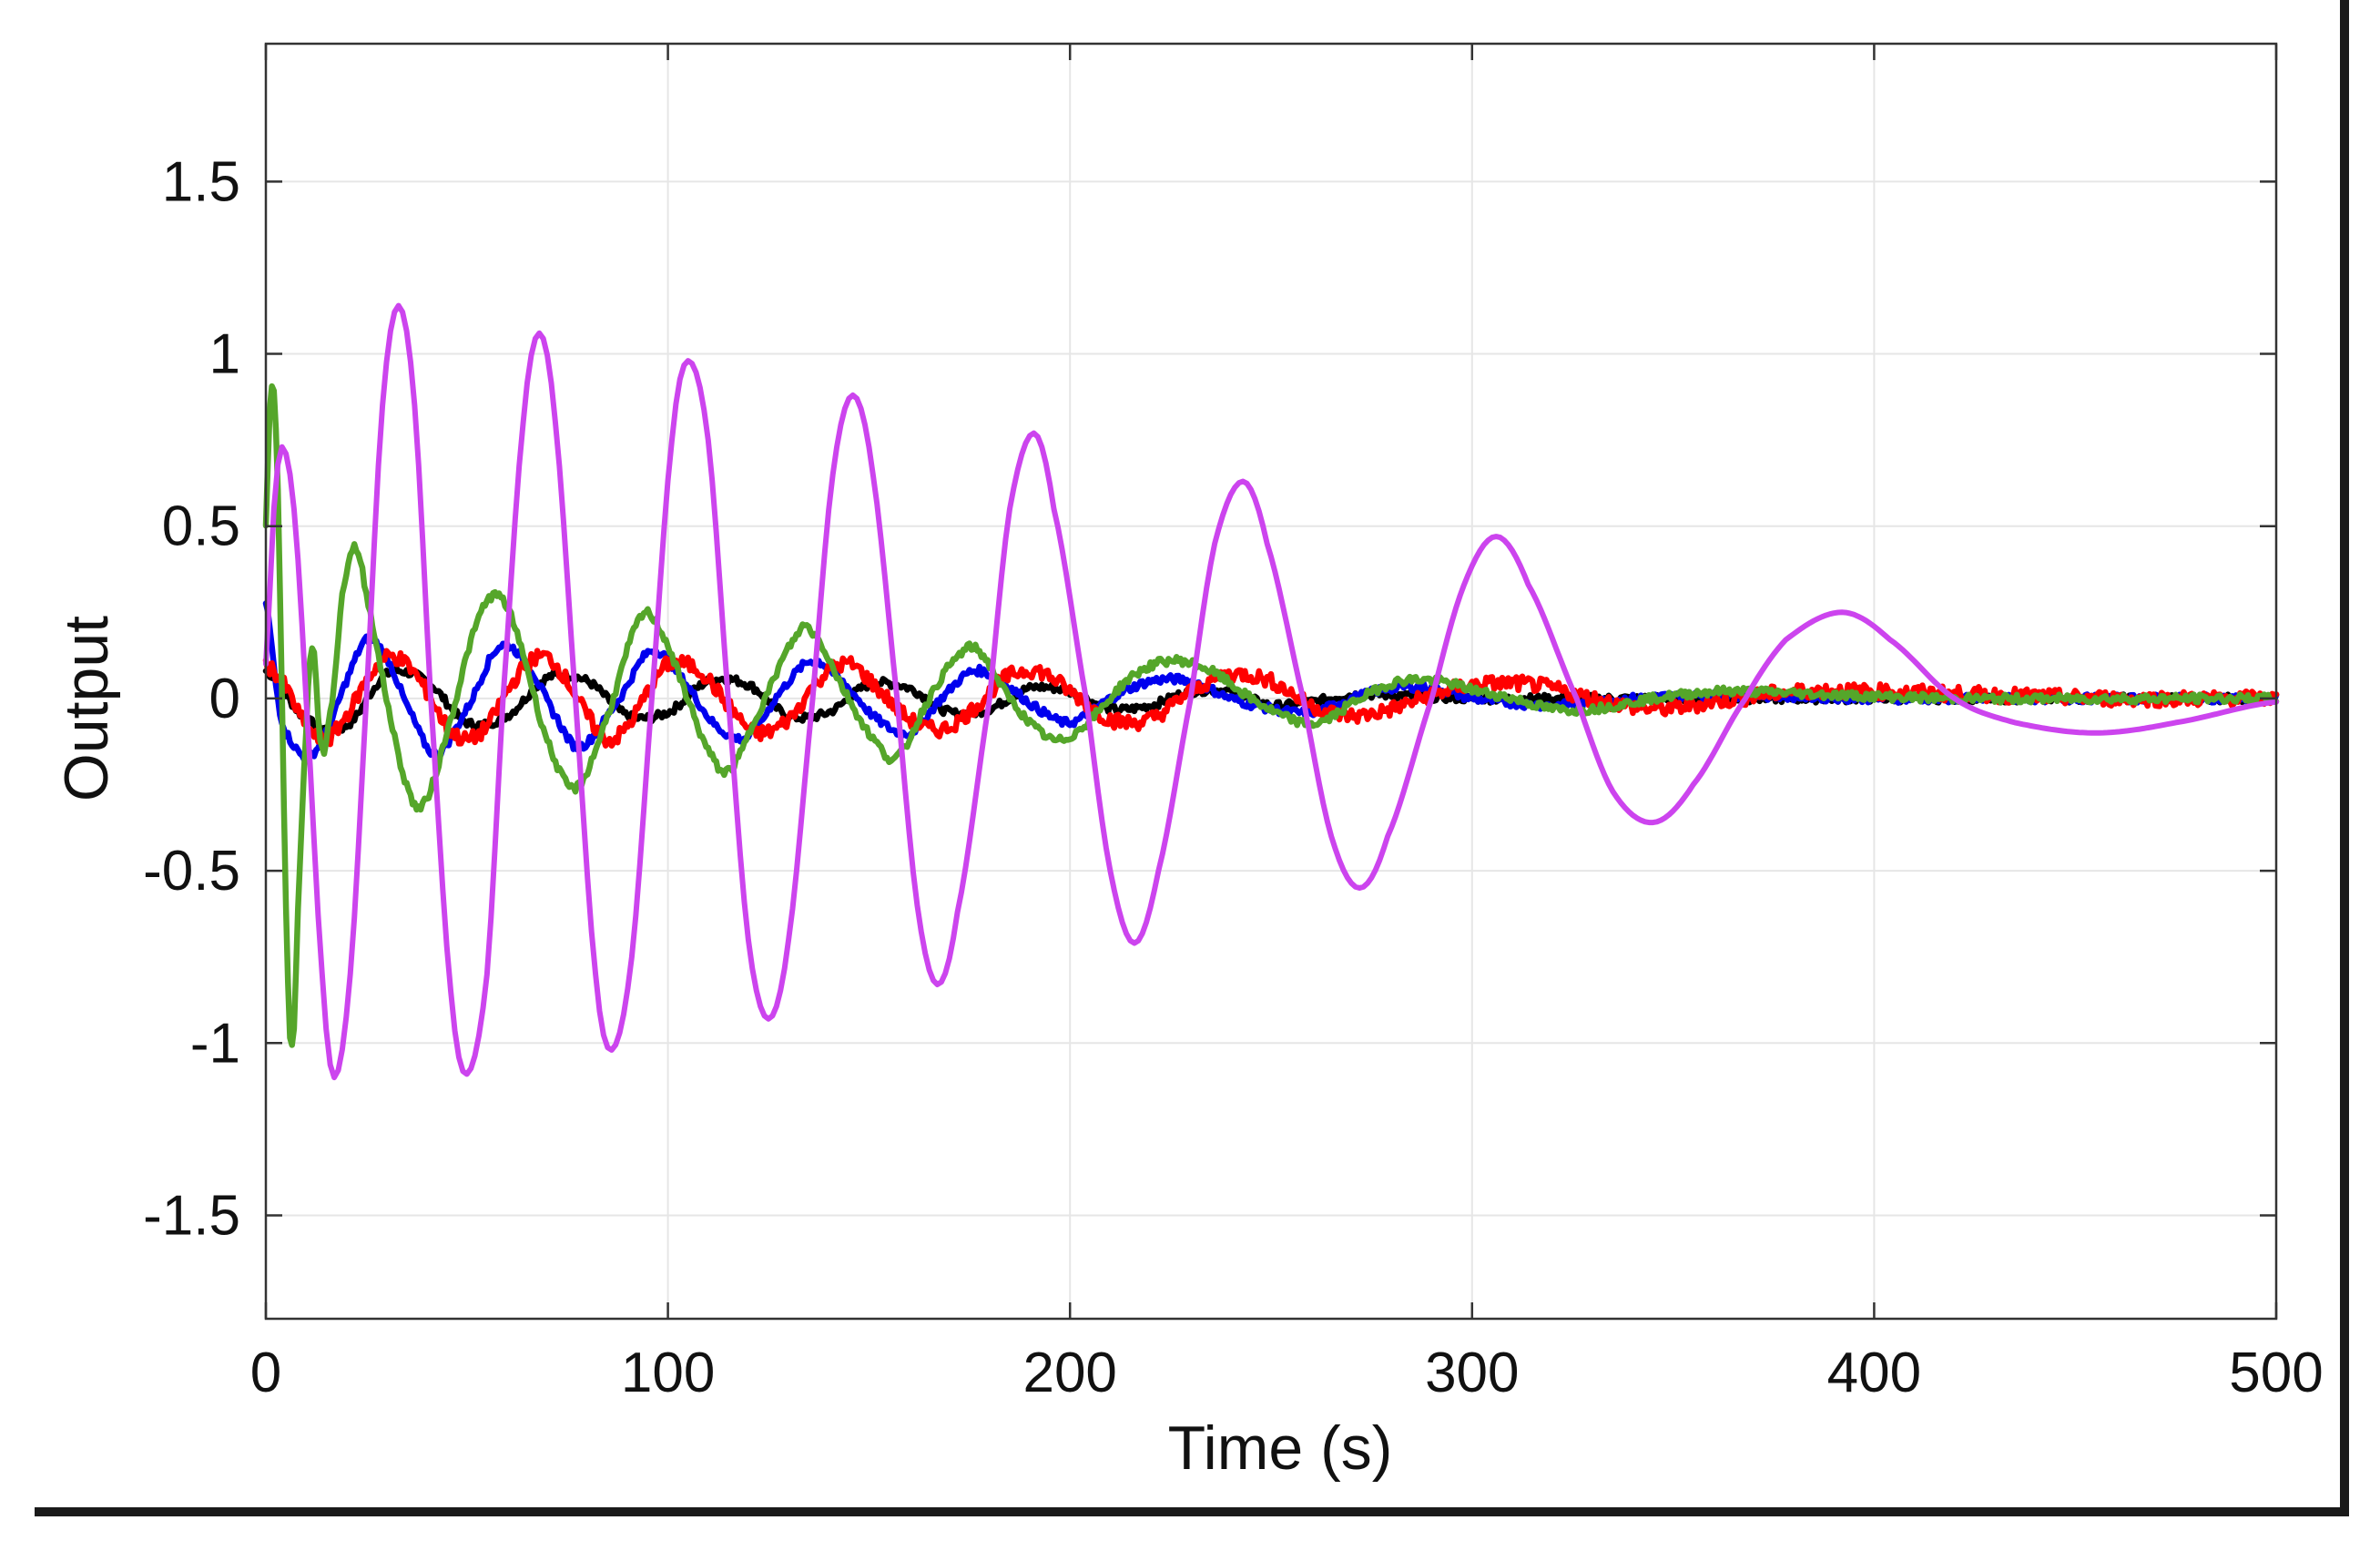  What do you see at coordinates (86, 708) in the screenshot?
I see `y-axis-label: Output` at bounding box center [86, 708].